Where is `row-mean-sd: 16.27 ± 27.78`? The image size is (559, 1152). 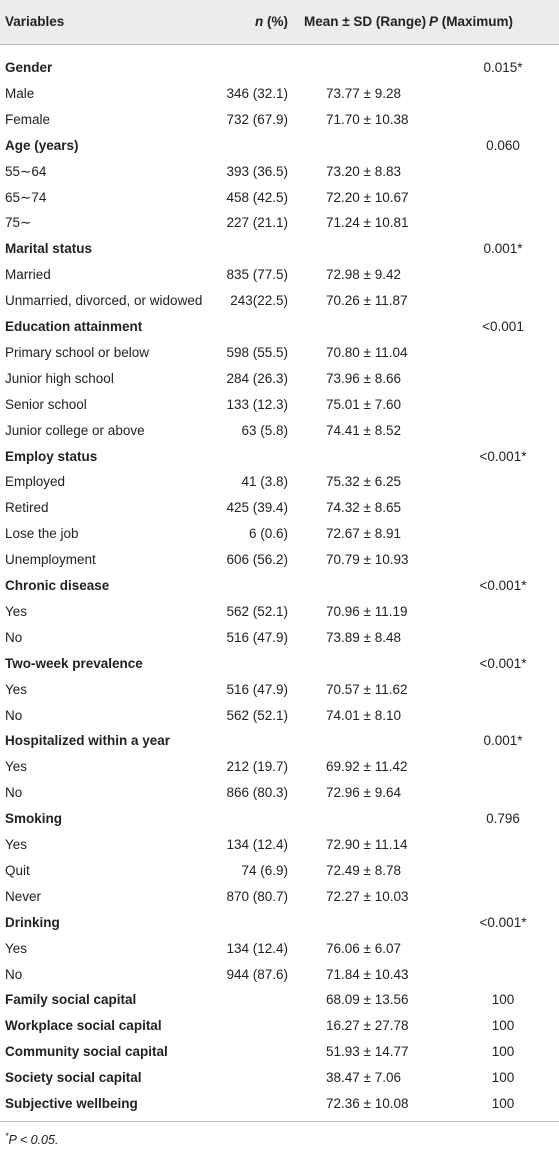
row-mean-sd: 16.27 ± 27.78 is located at coordinates (367, 1025).